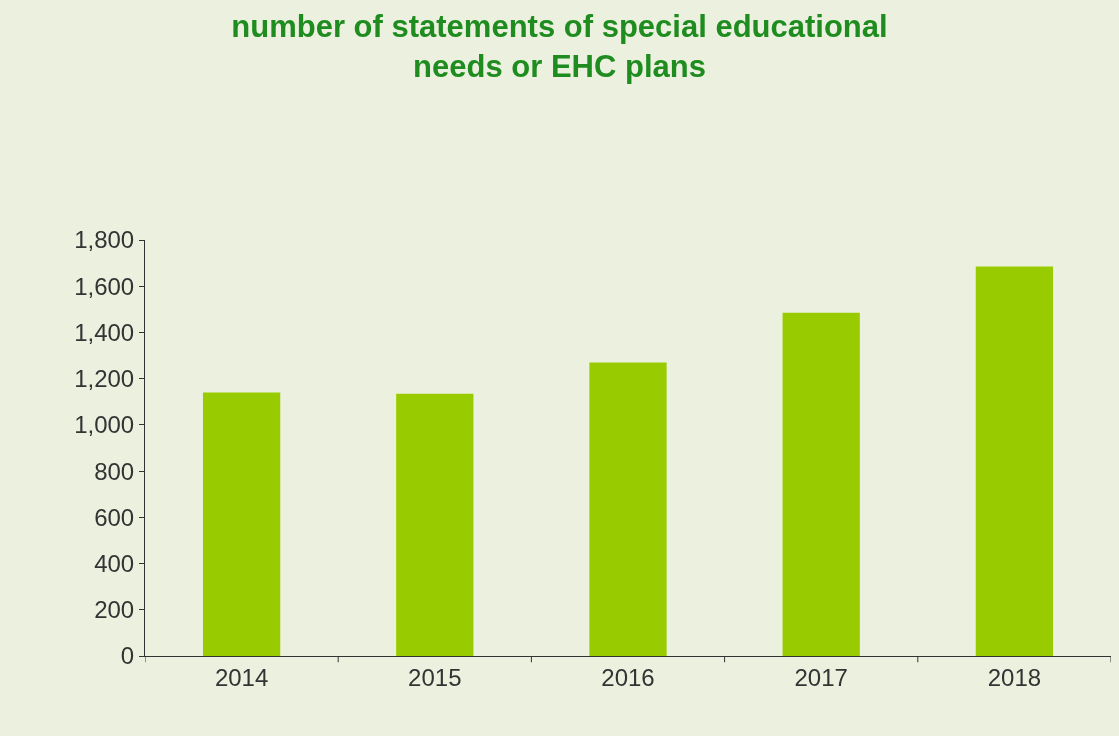 This screenshot has width=1119, height=736. What do you see at coordinates (104, 332) in the screenshot?
I see `y-tick-label: 1,400` at bounding box center [104, 332].